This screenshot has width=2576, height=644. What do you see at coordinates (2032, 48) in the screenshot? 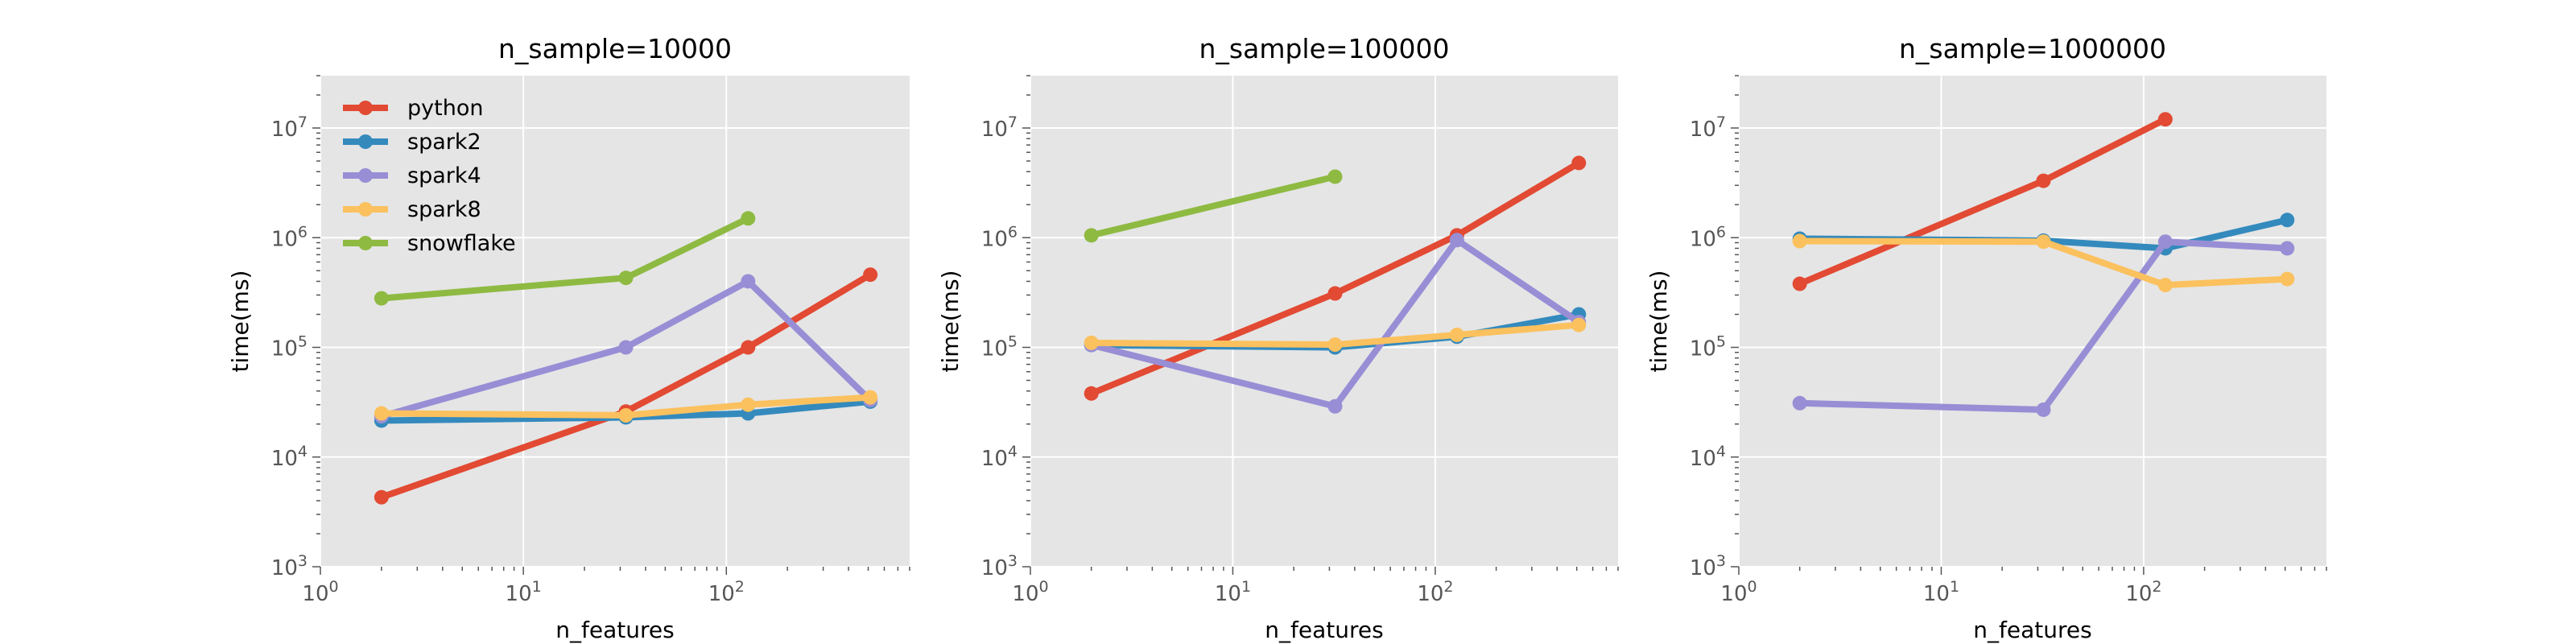
I see `chart-title: n_sample=1000000` at bounding box center [2032, 48].